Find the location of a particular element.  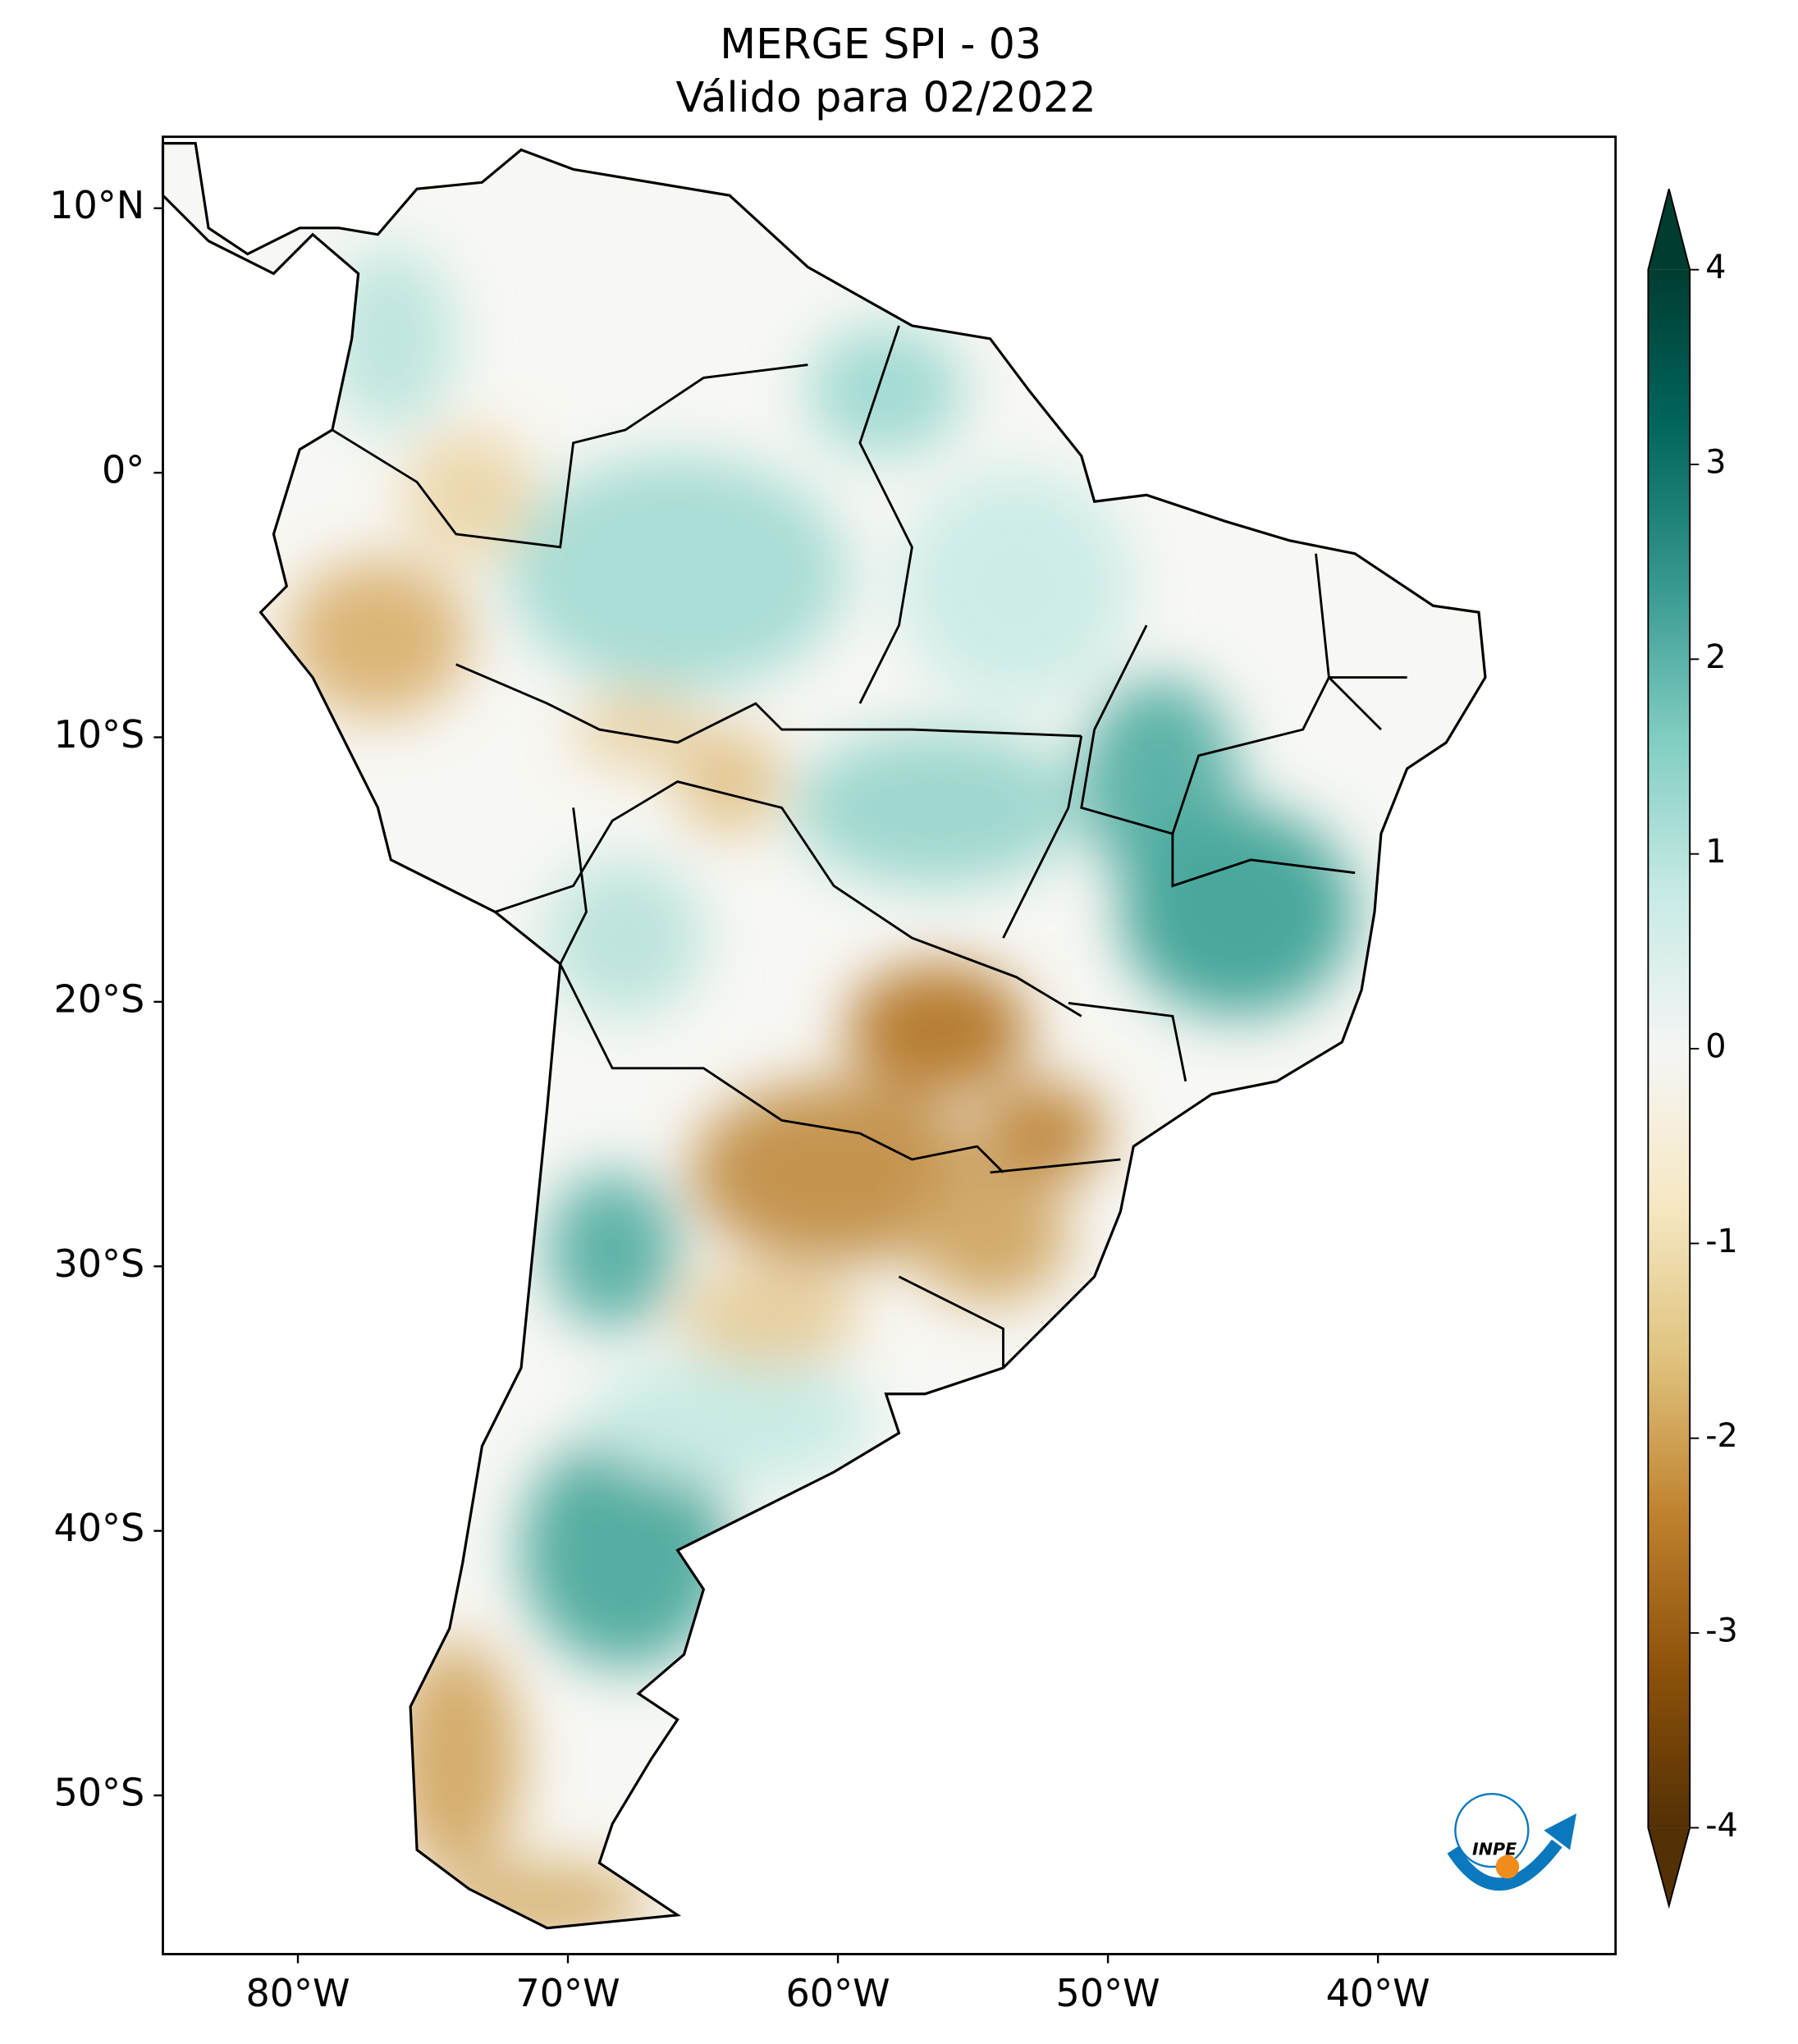

title: MERGE SPI - 03 is located at coordinates (881, 44).